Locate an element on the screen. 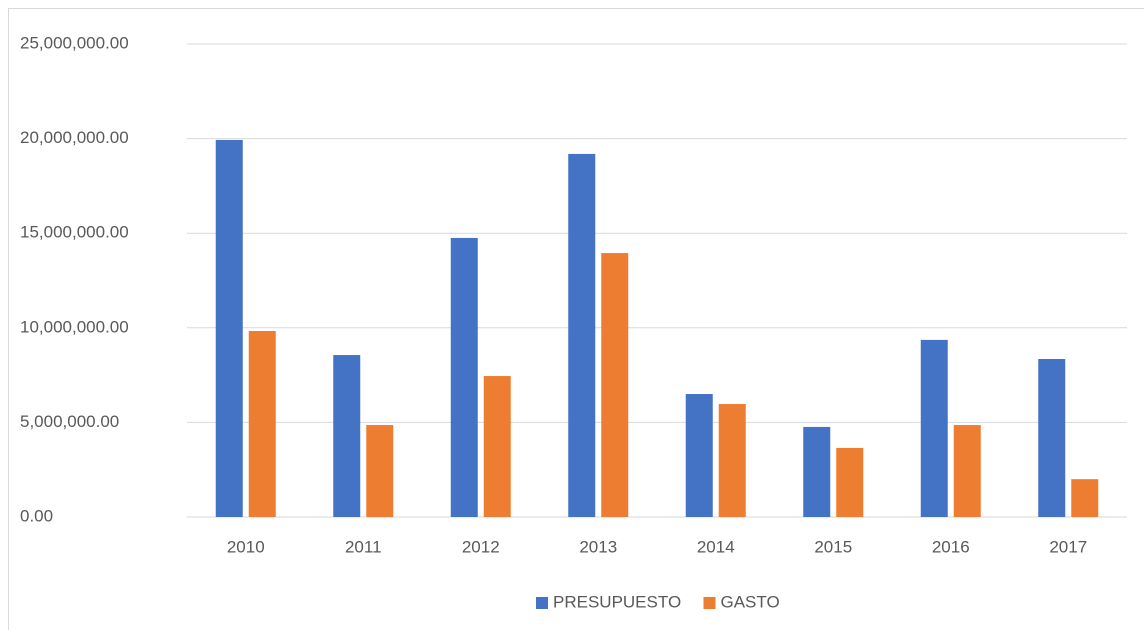 The height and width of the screenshot is (630, 1144). x-tick-label: 2010 is located at coordinates (246, 546).